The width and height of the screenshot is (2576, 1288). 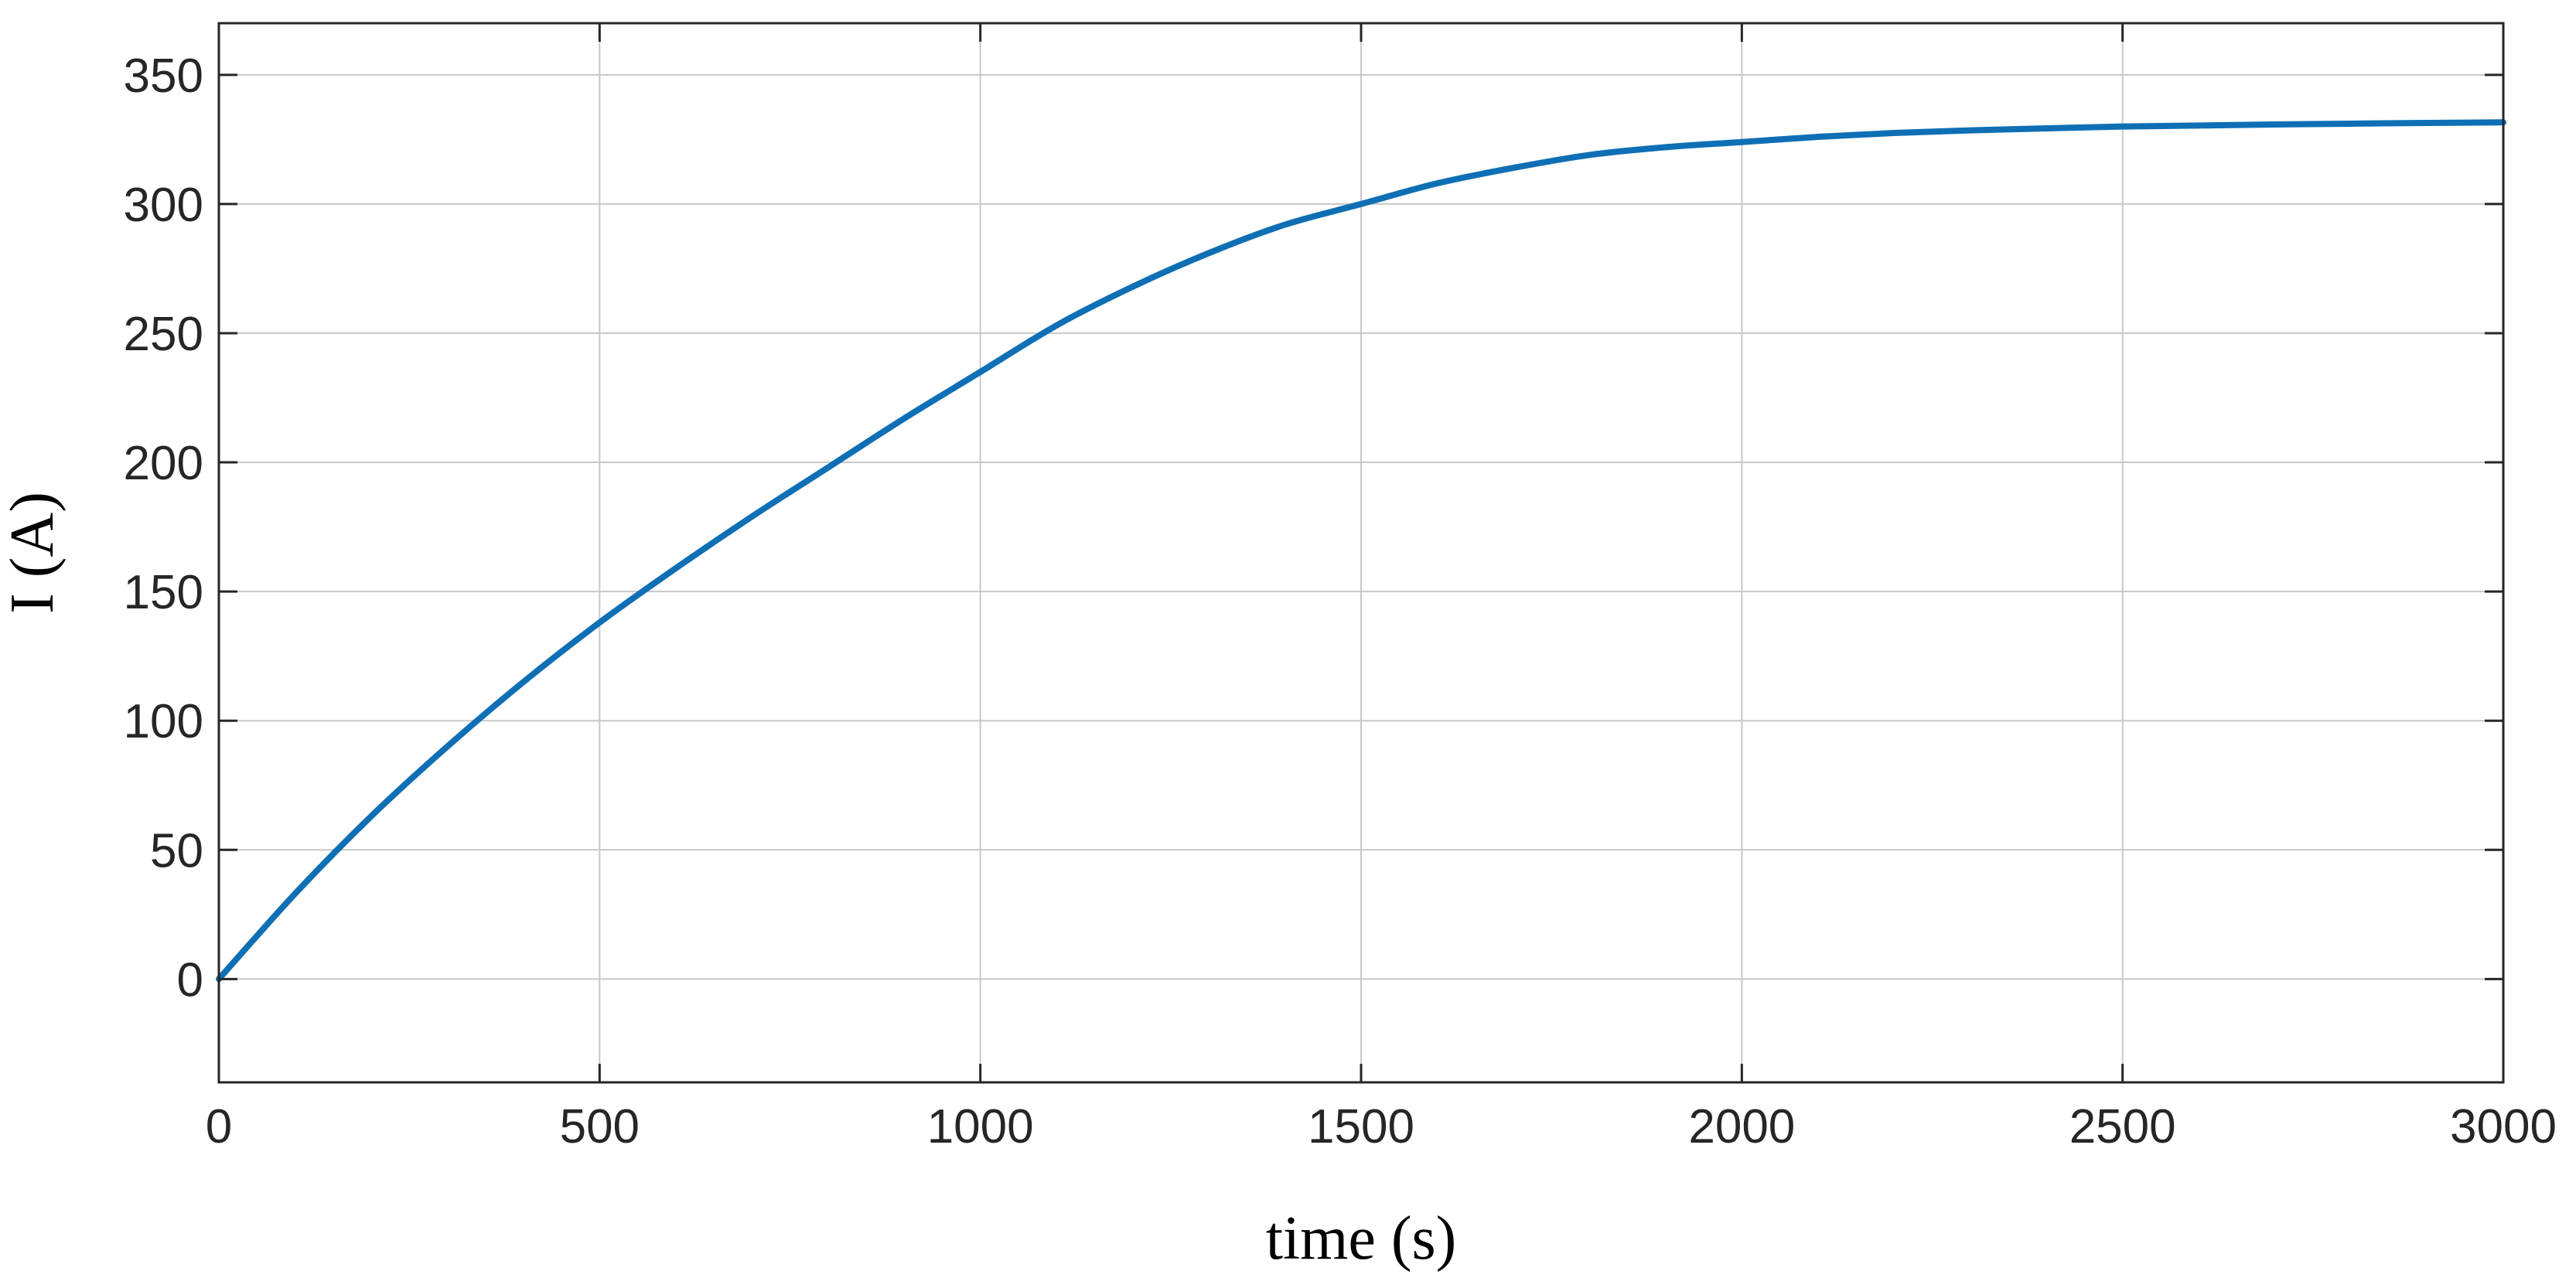 I want to click on y-tick-label: 200, so click(x=164, y=464).